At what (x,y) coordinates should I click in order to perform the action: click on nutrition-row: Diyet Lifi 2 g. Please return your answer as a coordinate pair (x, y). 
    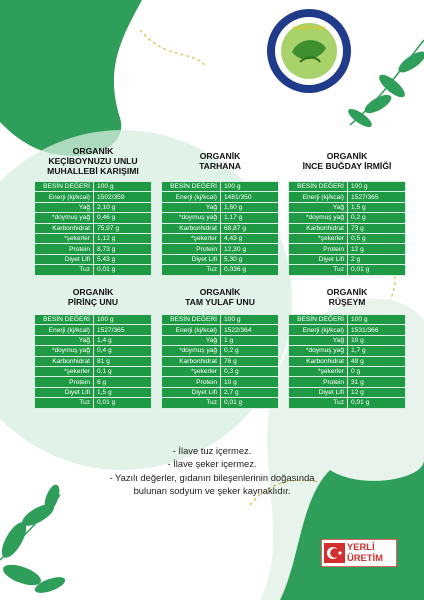
    Looking at the image, I should click on (347, 259).